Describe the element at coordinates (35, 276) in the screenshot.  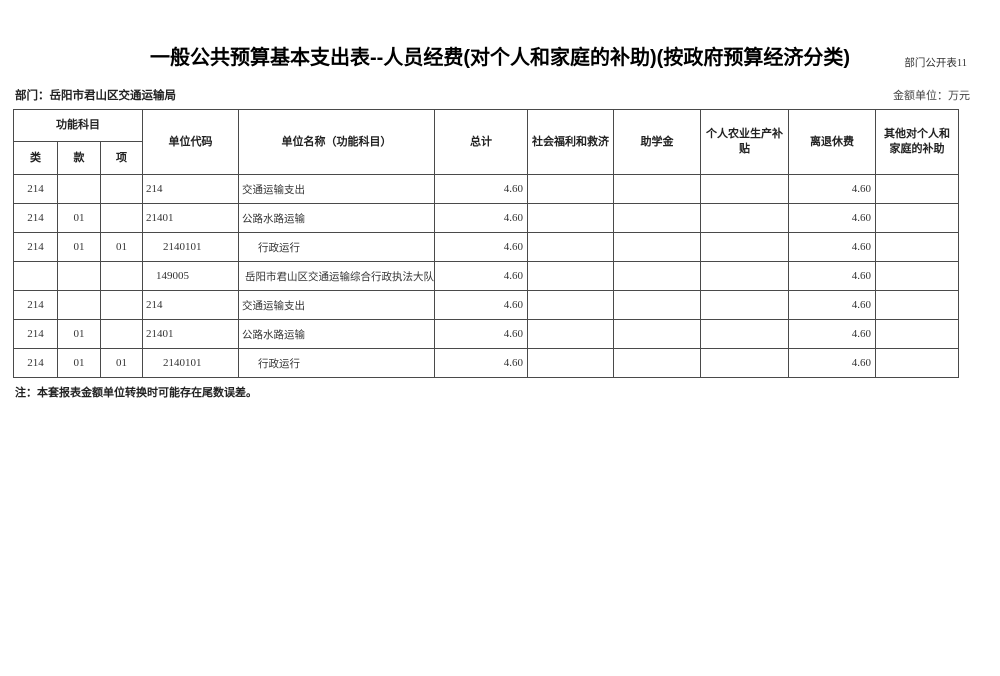
I see `cell-lei` at that location.